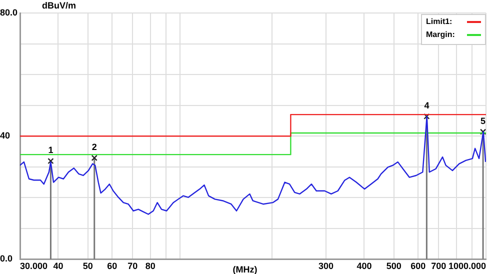 The width and height of the screenshot is (500, 274). I want to click on x-tick-label: 60, so click(112, 266).